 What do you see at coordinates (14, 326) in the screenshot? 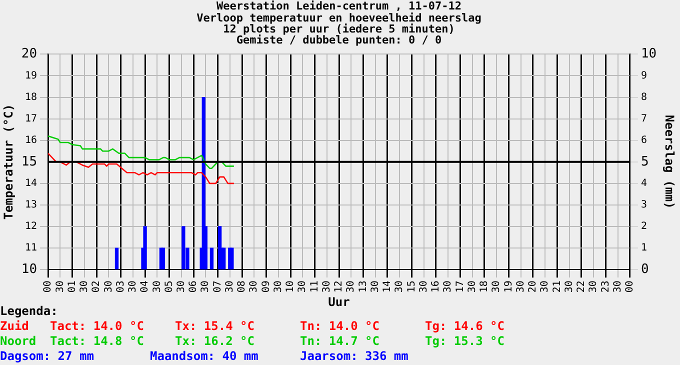
I see `text: Zuid` at bounding box center [14, 326].